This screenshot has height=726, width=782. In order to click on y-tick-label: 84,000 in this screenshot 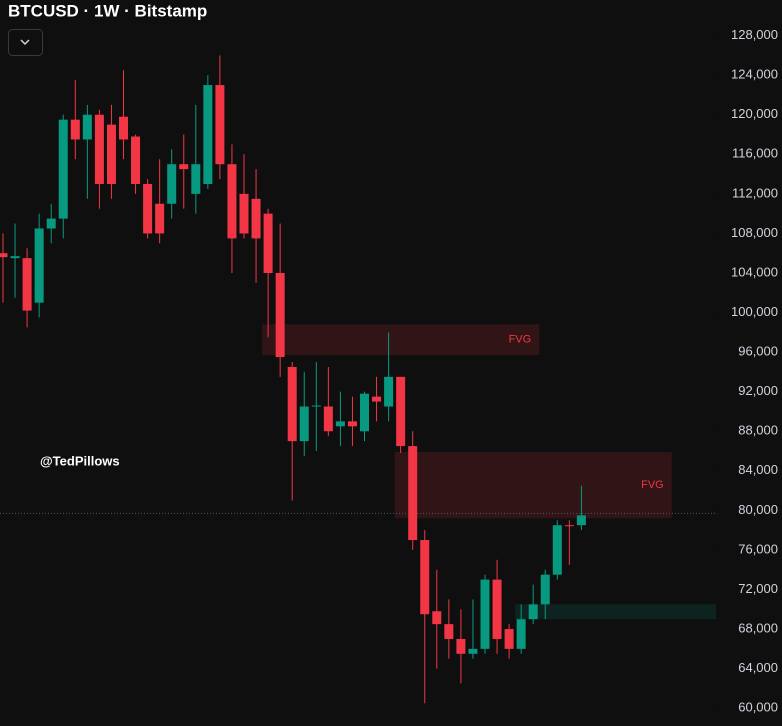, I will do `click(758, 469)`.